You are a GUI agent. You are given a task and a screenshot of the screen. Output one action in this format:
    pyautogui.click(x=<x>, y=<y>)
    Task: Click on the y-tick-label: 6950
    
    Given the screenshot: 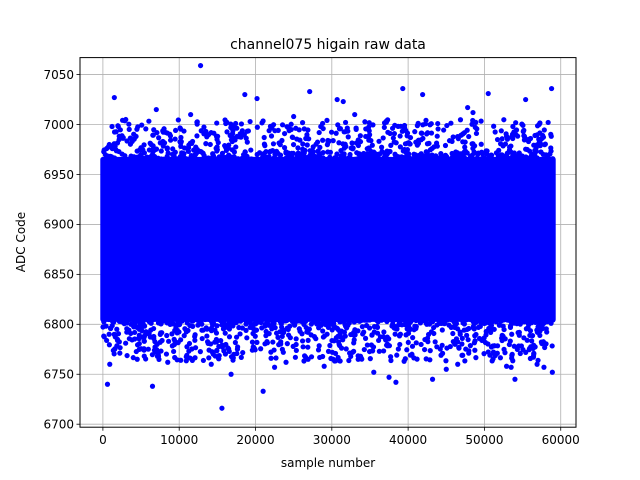 What is the action you would take?
    pyautogui.click(x=58, y=175)
    